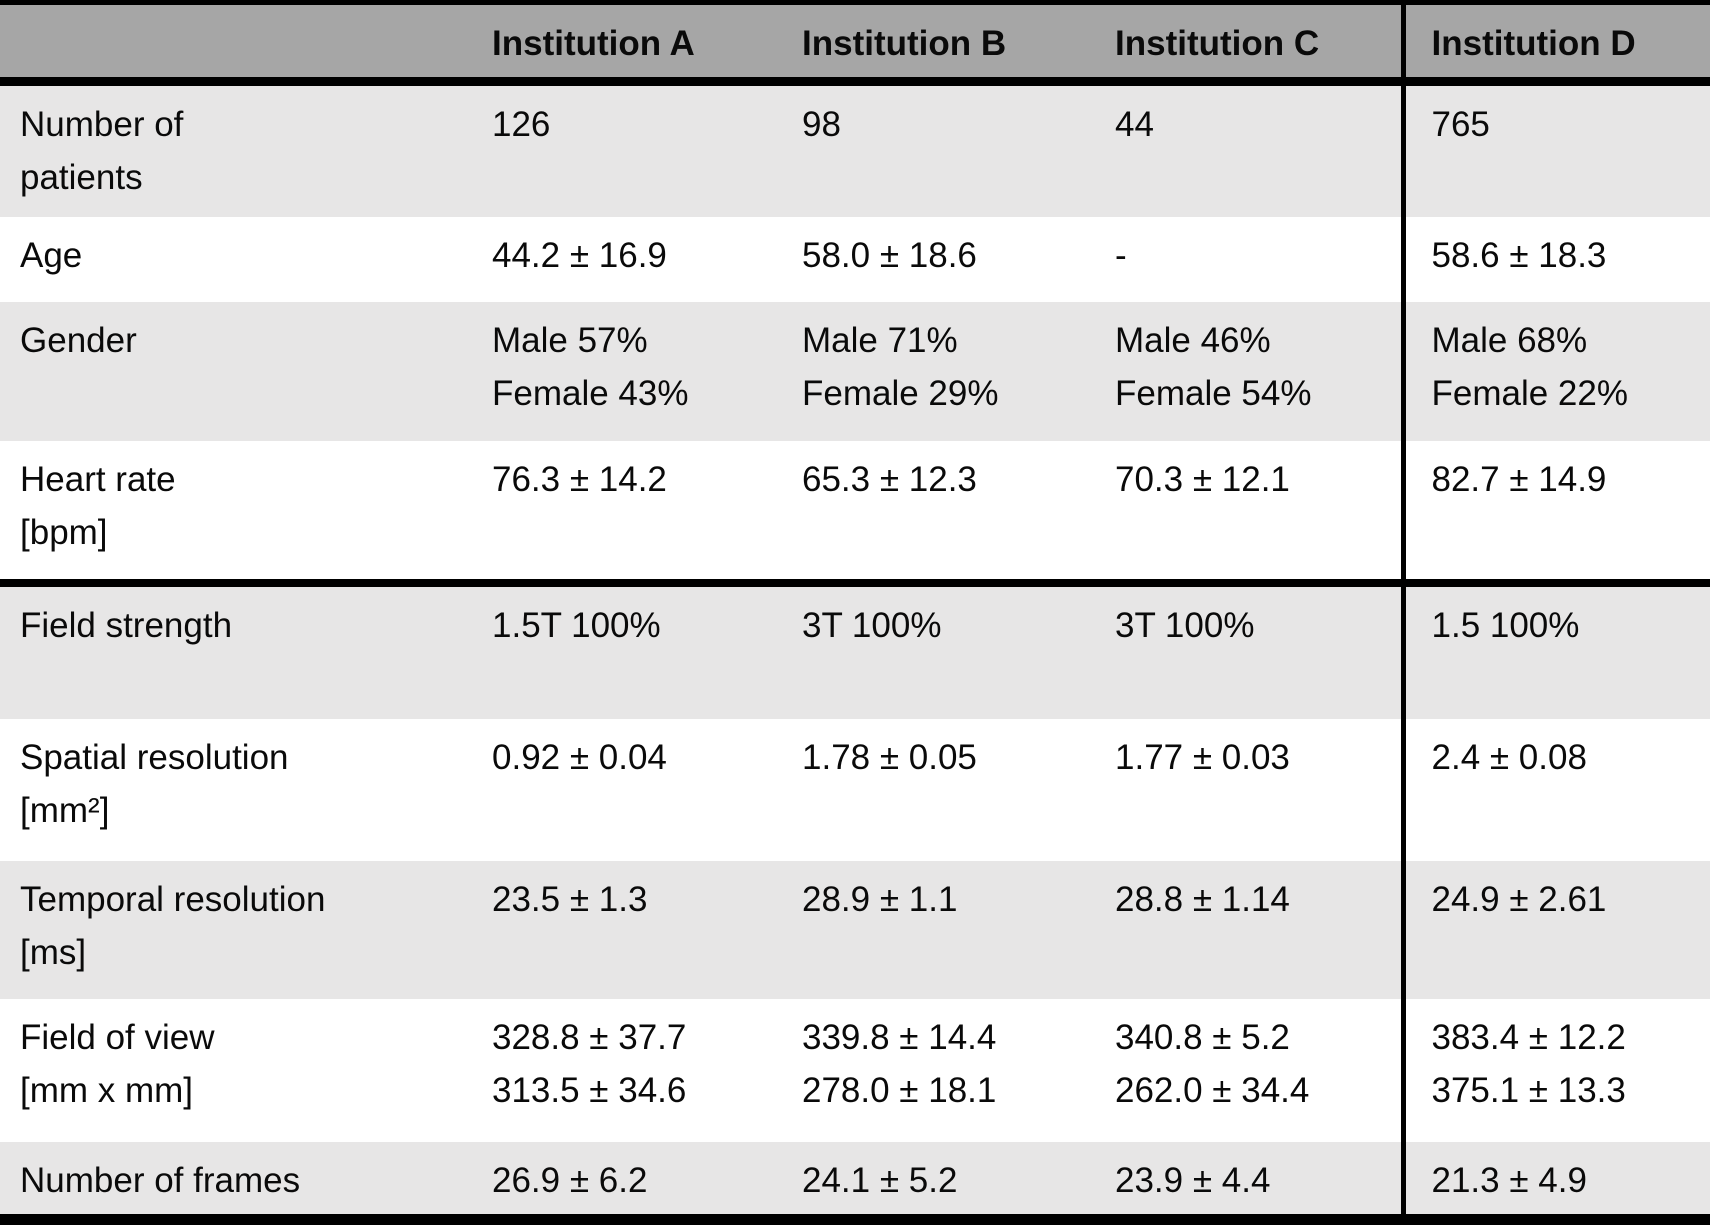  What do you see at coordinates (240, 514) in the screenshot?
I see `row-label: Heart rate [bpm]` at bounding box center [240, 514].